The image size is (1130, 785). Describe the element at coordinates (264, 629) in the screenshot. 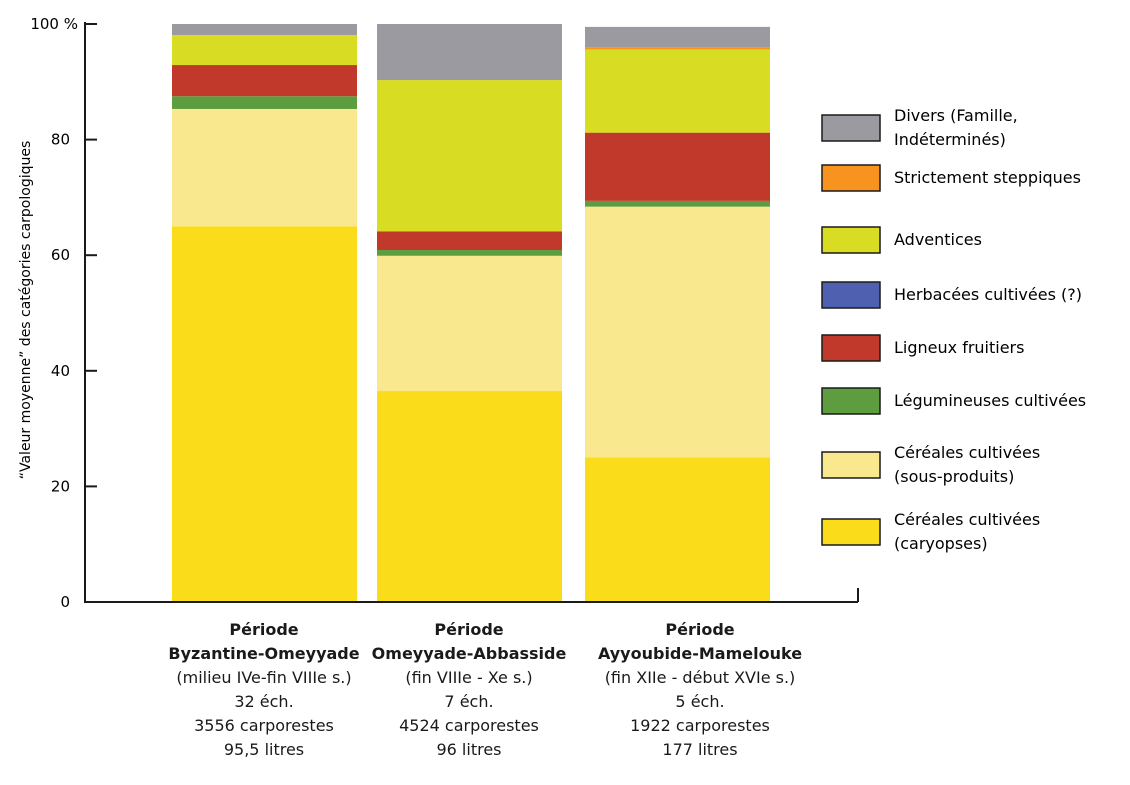

I see `category-1-line-1: Période` at that location.